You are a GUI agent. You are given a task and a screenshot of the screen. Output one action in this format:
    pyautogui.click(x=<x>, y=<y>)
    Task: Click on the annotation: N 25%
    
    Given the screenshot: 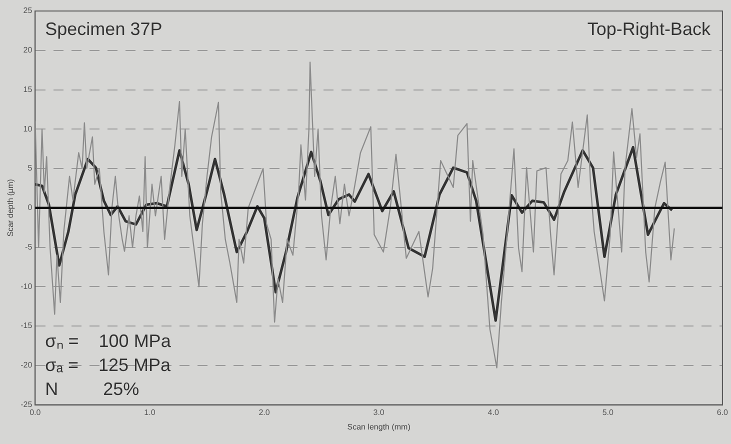 What is the action you would take?
    pyautogui.click(x=92, y=388)
    